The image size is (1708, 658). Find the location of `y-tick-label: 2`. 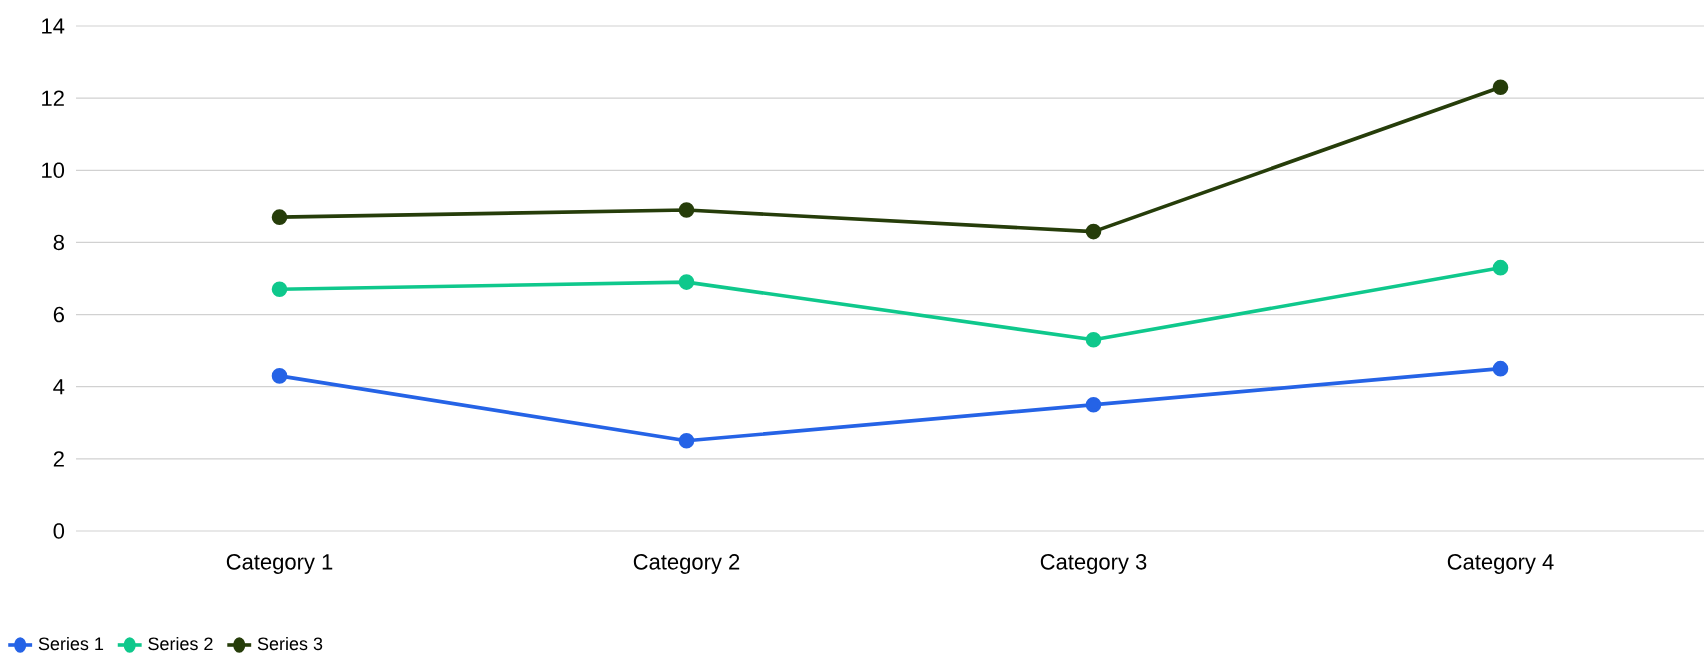

y-tick-label: 2 is located at coordinates (58, 459).